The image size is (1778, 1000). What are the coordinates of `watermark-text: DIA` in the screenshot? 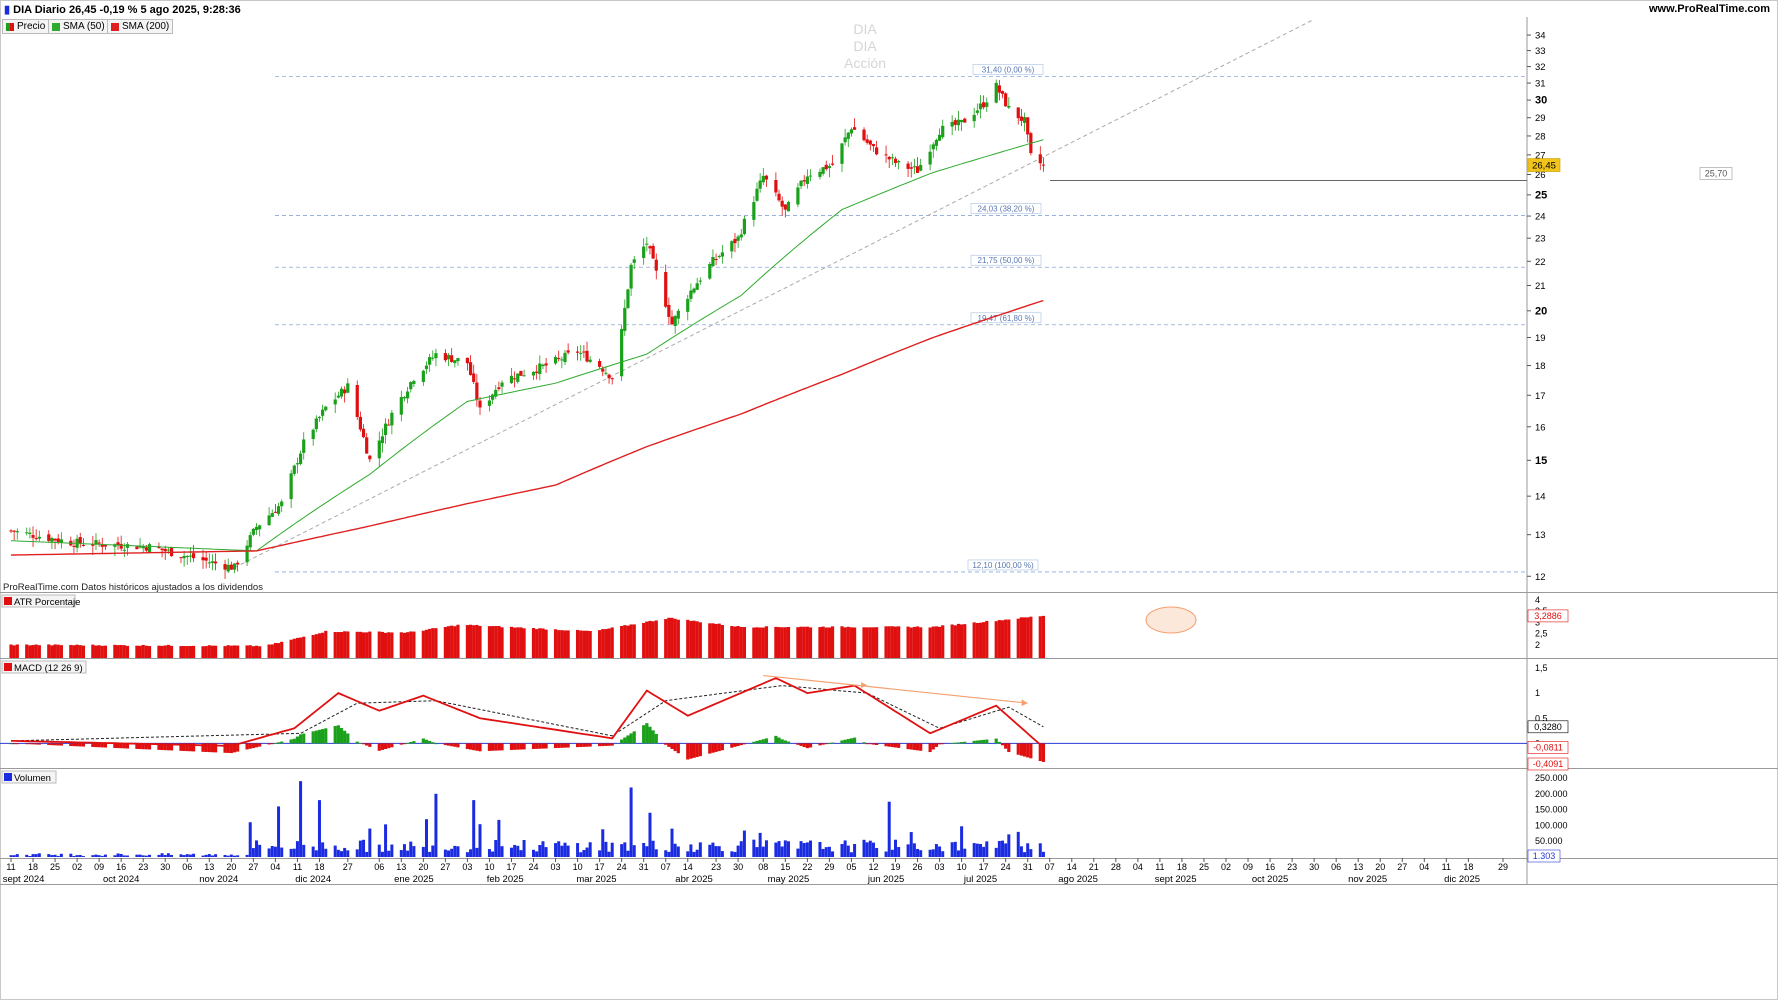 It's located at (865, 29).